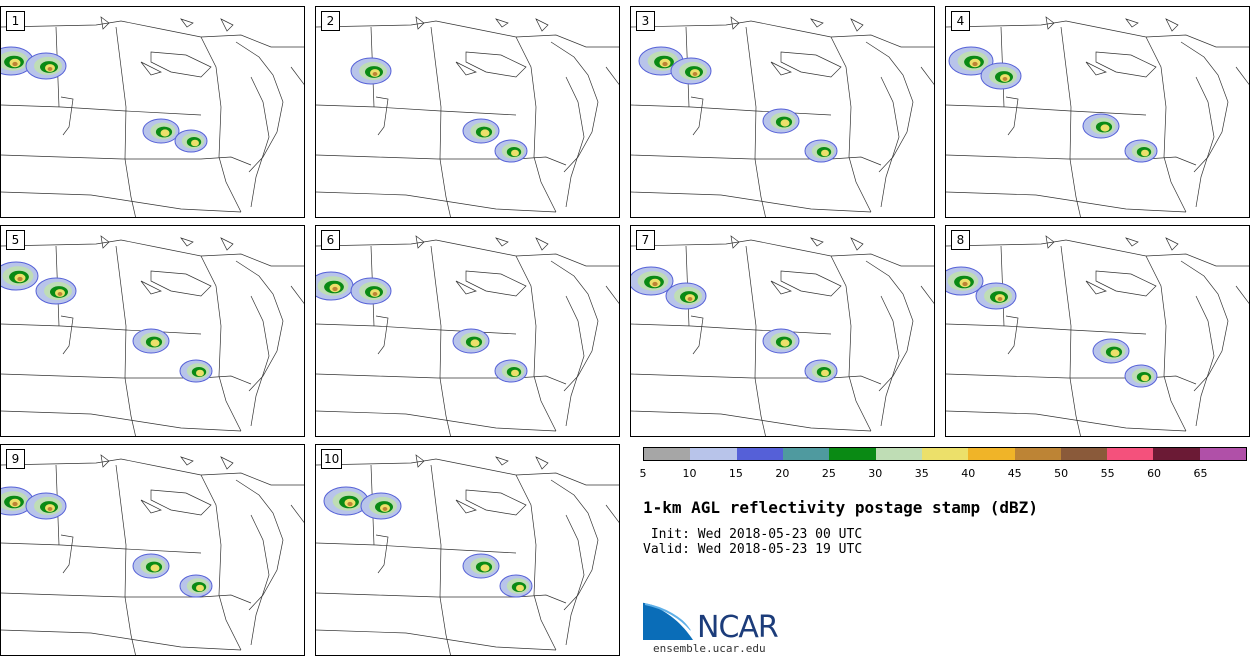 The image size is (1260, 657). What do you see at coordinates (330, 21) in the screenshot?
I see `member-number-label: 2` at bounding box center [330, 21].